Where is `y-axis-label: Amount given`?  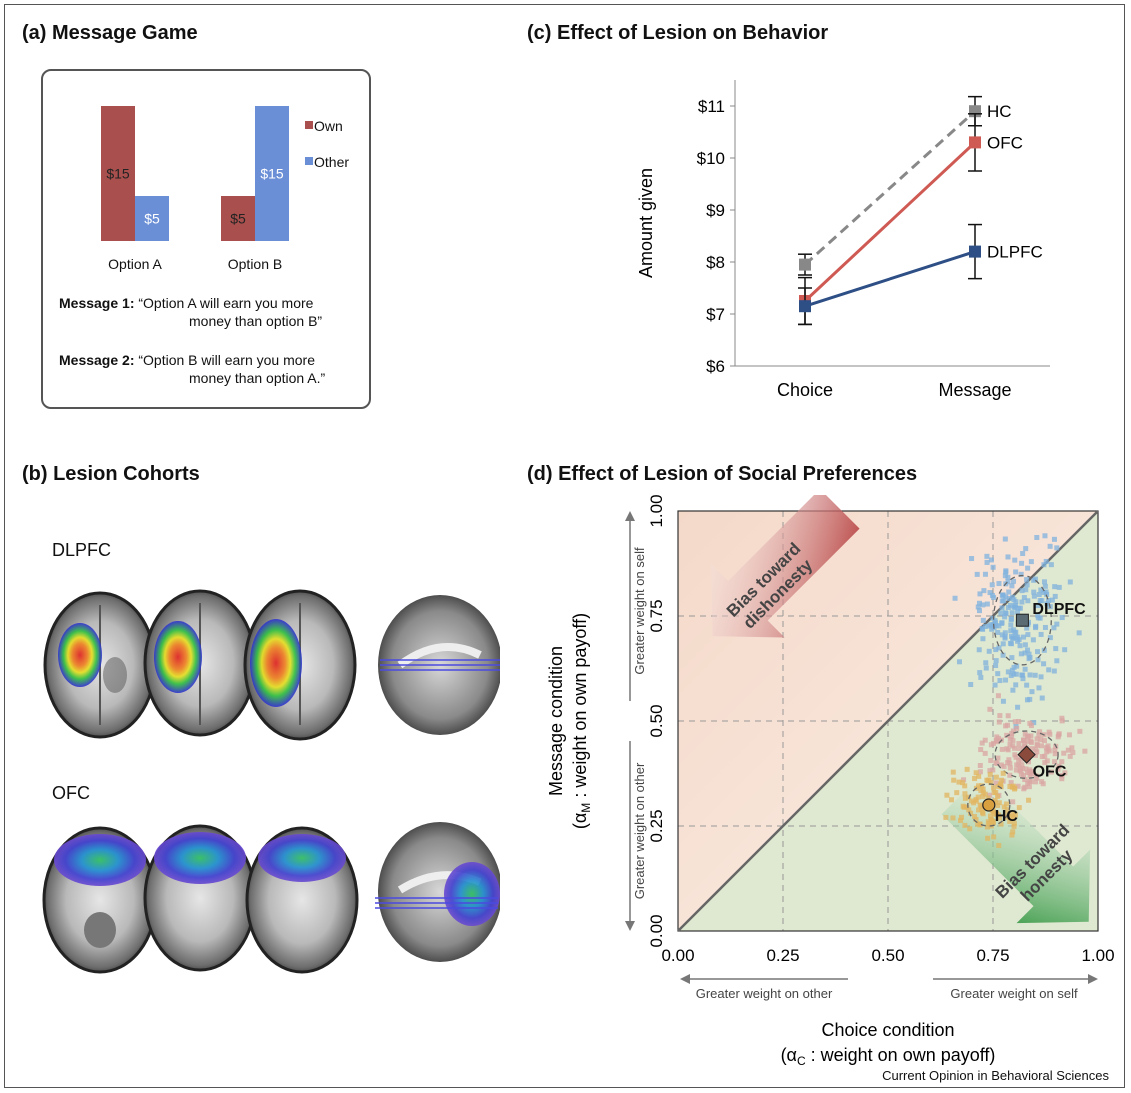 y-axis-label: Amount given is located at coordinates (646, 223).